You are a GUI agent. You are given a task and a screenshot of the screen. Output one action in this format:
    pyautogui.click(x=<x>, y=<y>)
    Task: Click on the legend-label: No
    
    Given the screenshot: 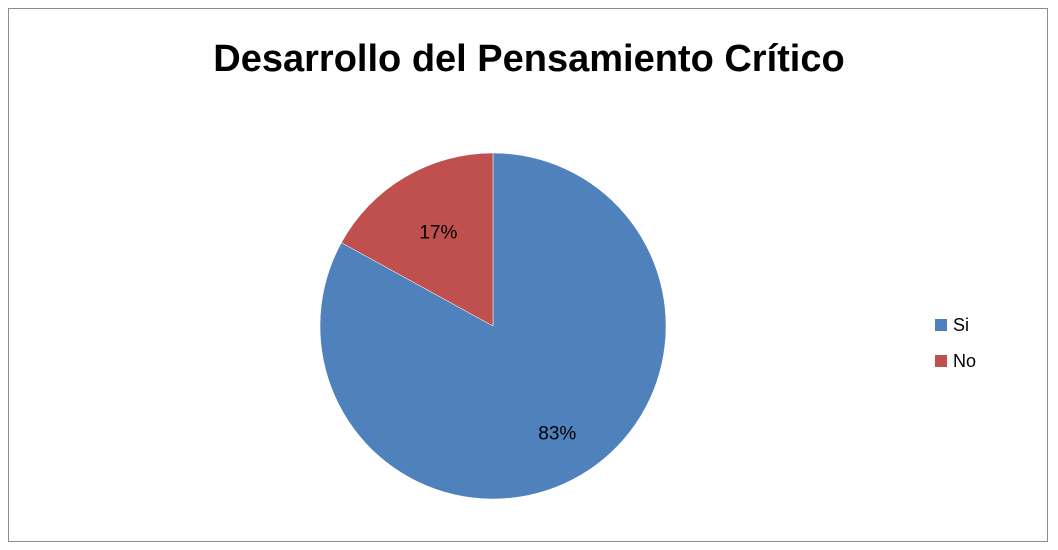 What is the action you would take?
    pyautogui.click(x=965, y=360)
    